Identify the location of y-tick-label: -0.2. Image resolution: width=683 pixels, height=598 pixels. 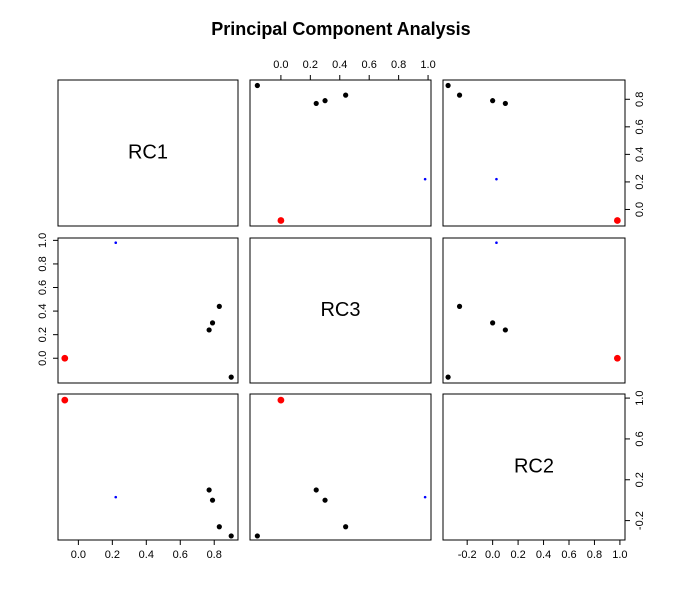
(640, 520).